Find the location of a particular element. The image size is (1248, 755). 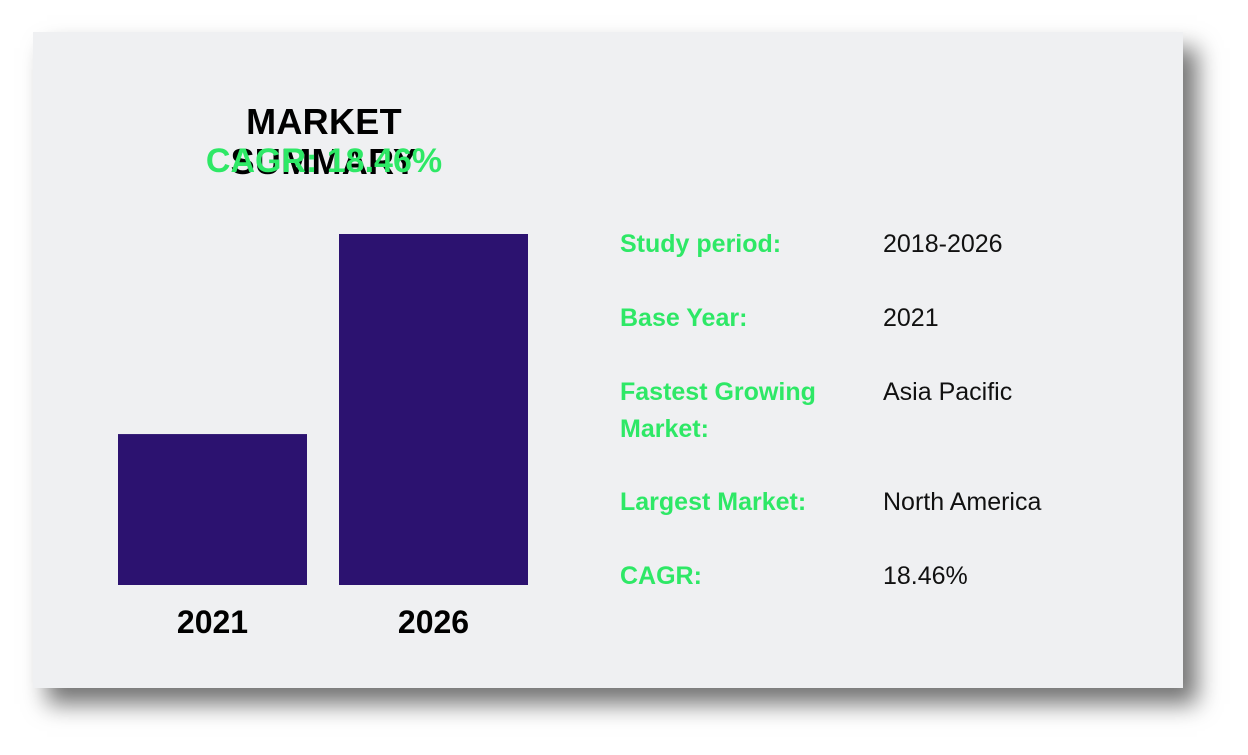

info-value-base-year: 2021 is located at coordinates (911, 318).